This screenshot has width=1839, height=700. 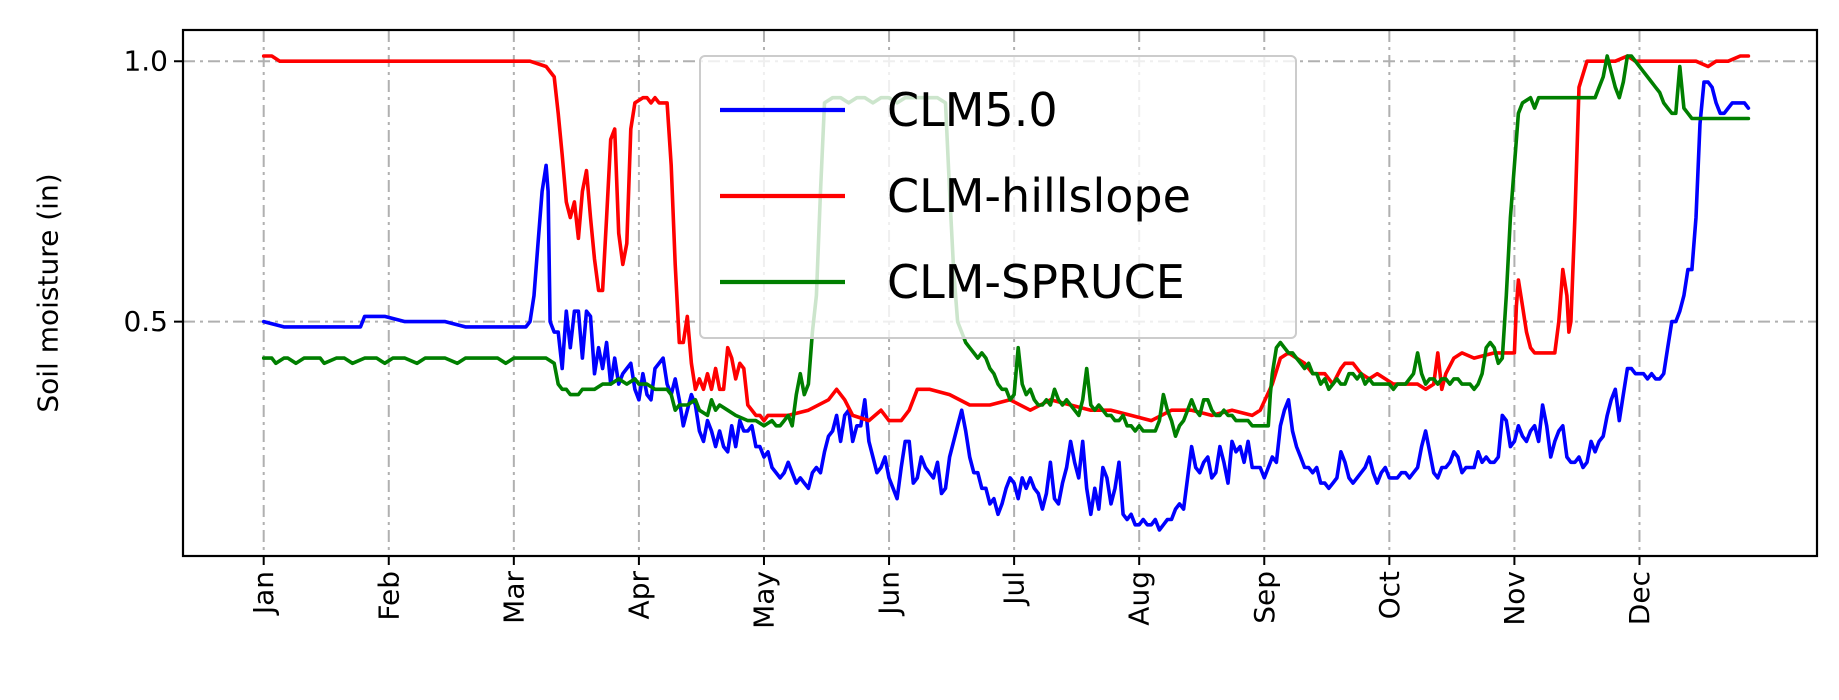 I want to click on x-tick-label: Apr, so click(x=638, y=595).